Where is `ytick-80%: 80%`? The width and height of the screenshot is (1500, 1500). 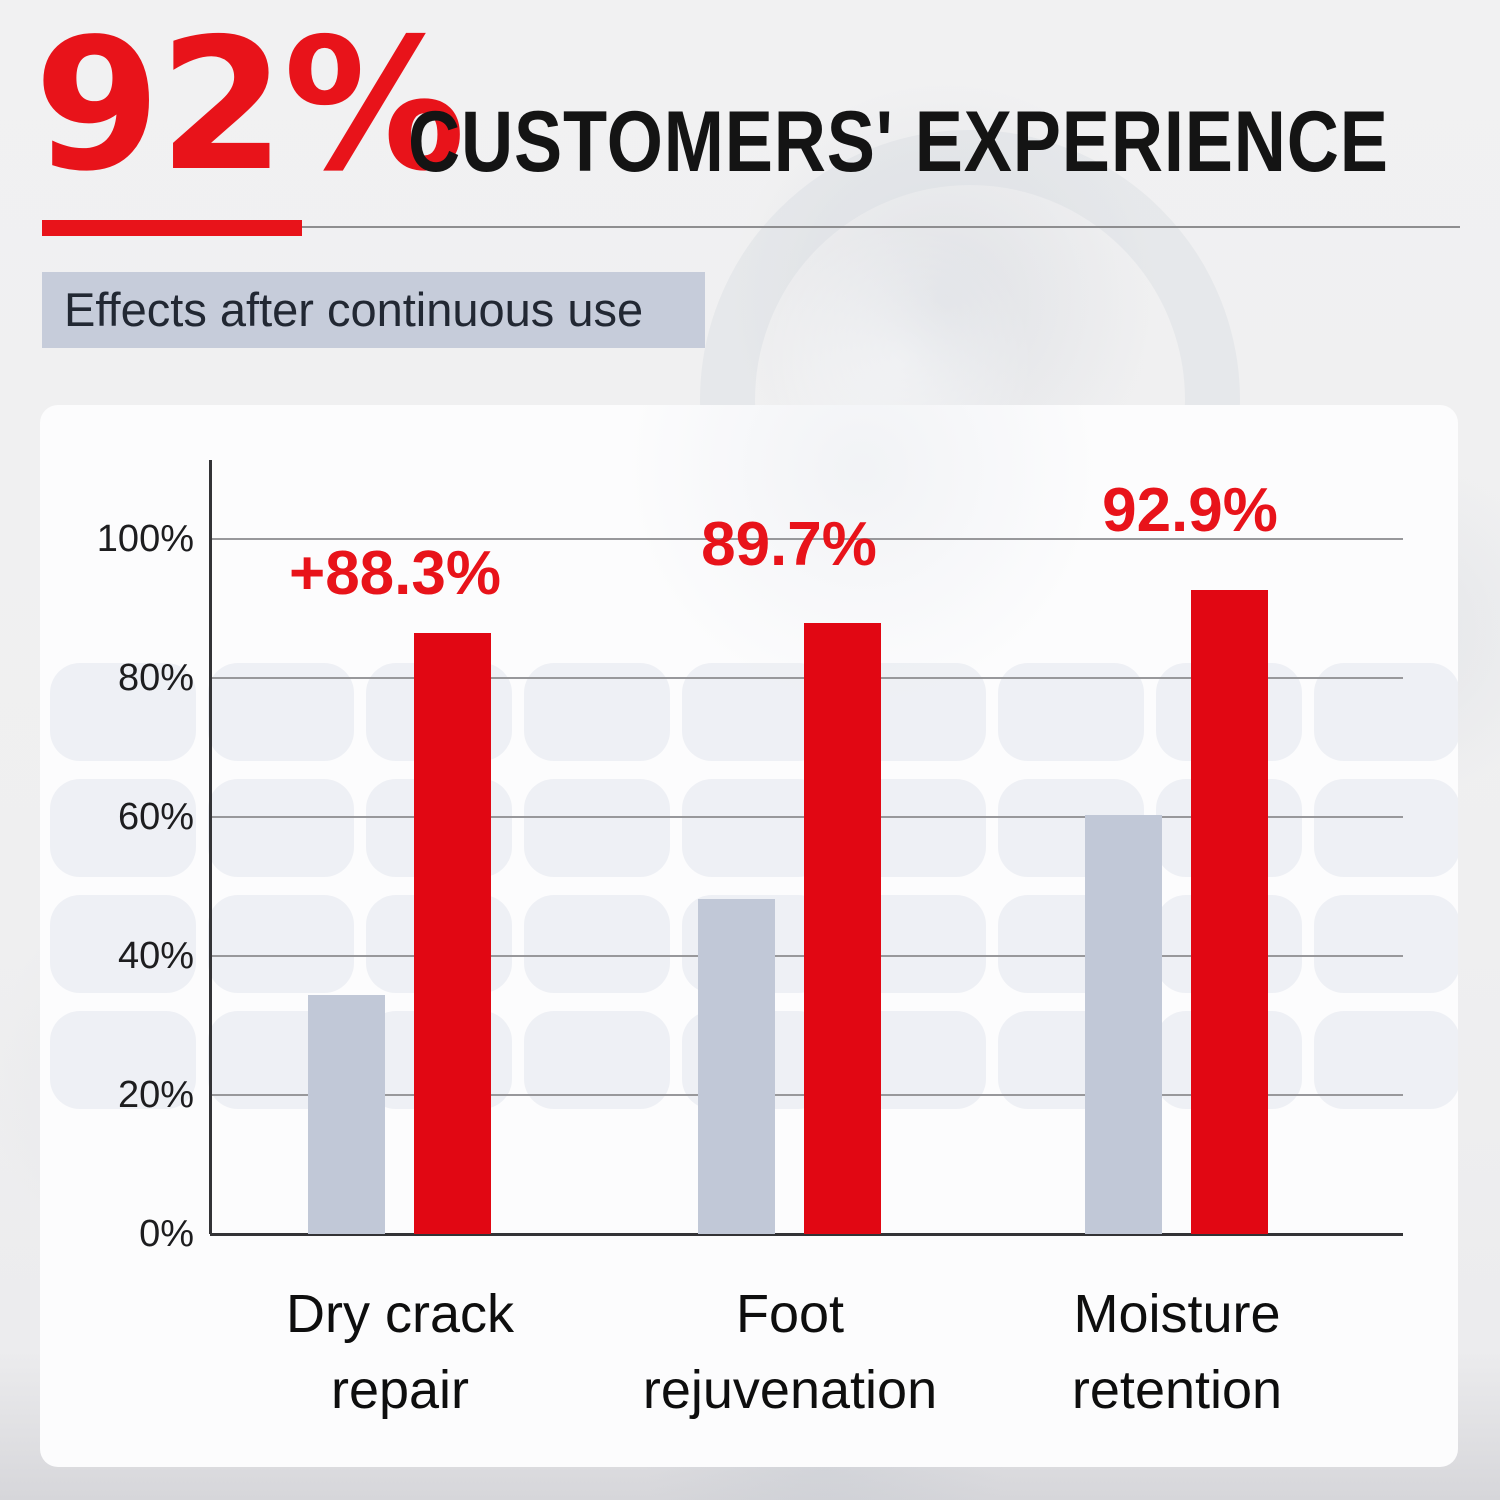
ytick-80%: 80% is located at coordinates (155, 678).